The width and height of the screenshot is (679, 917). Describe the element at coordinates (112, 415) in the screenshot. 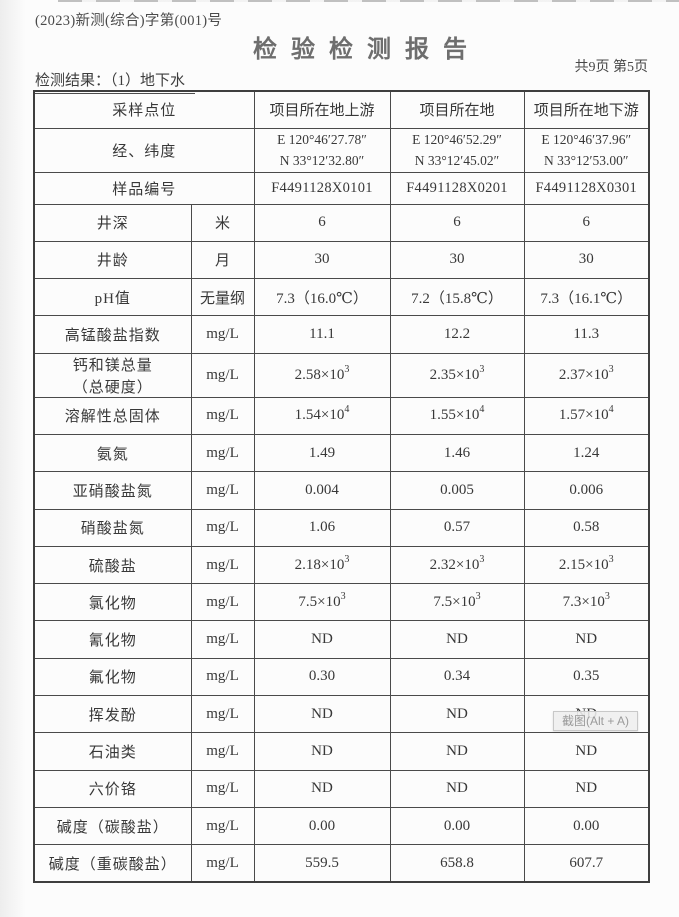

I see `param-cell: 溶解性总固体` at that location.